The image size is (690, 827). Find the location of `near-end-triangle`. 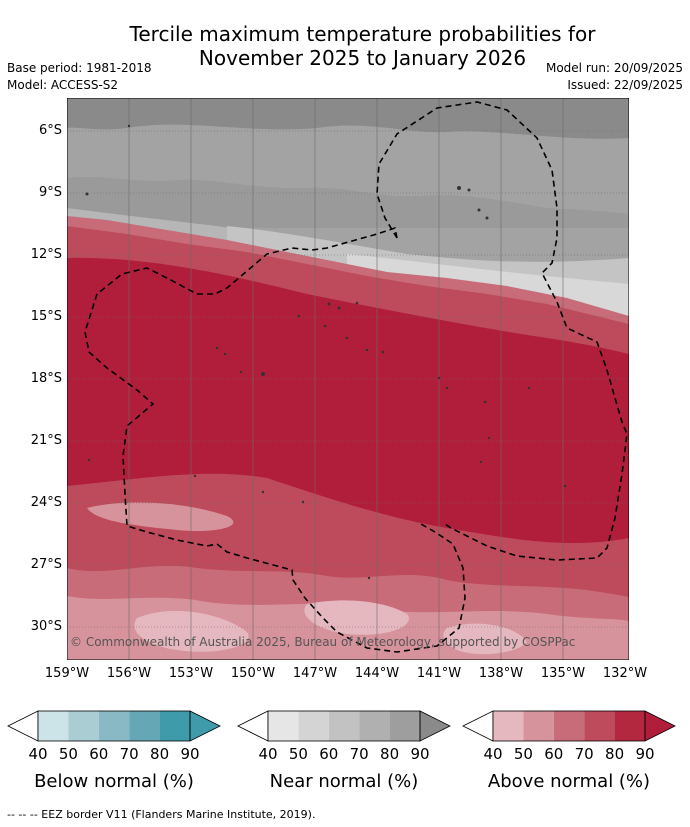

near-end-triangle is located at coordinates (435, 726).